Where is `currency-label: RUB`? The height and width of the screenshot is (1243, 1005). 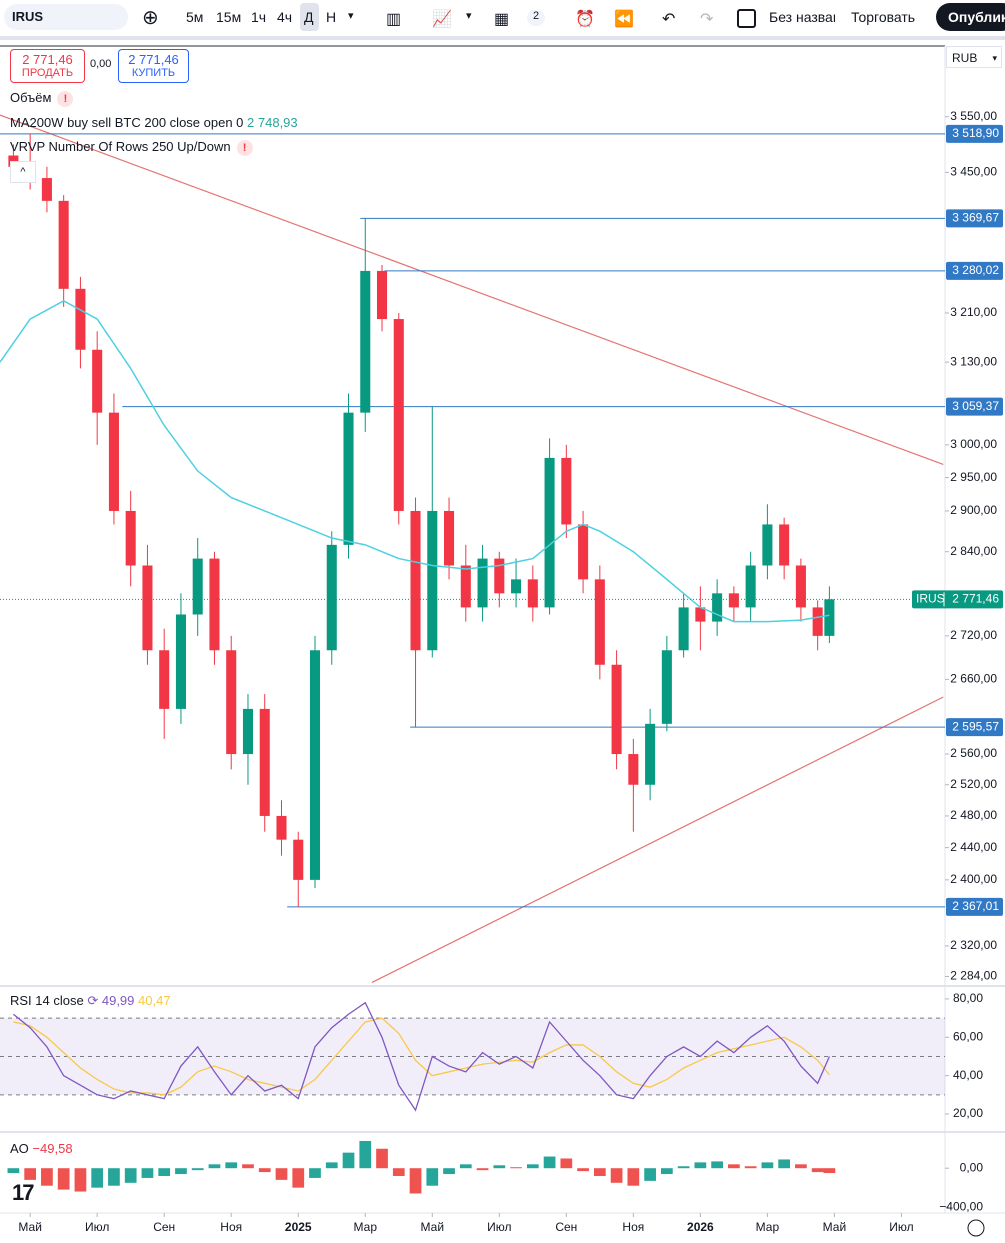 currency-label: RUB is located at coordinates (965, 58).